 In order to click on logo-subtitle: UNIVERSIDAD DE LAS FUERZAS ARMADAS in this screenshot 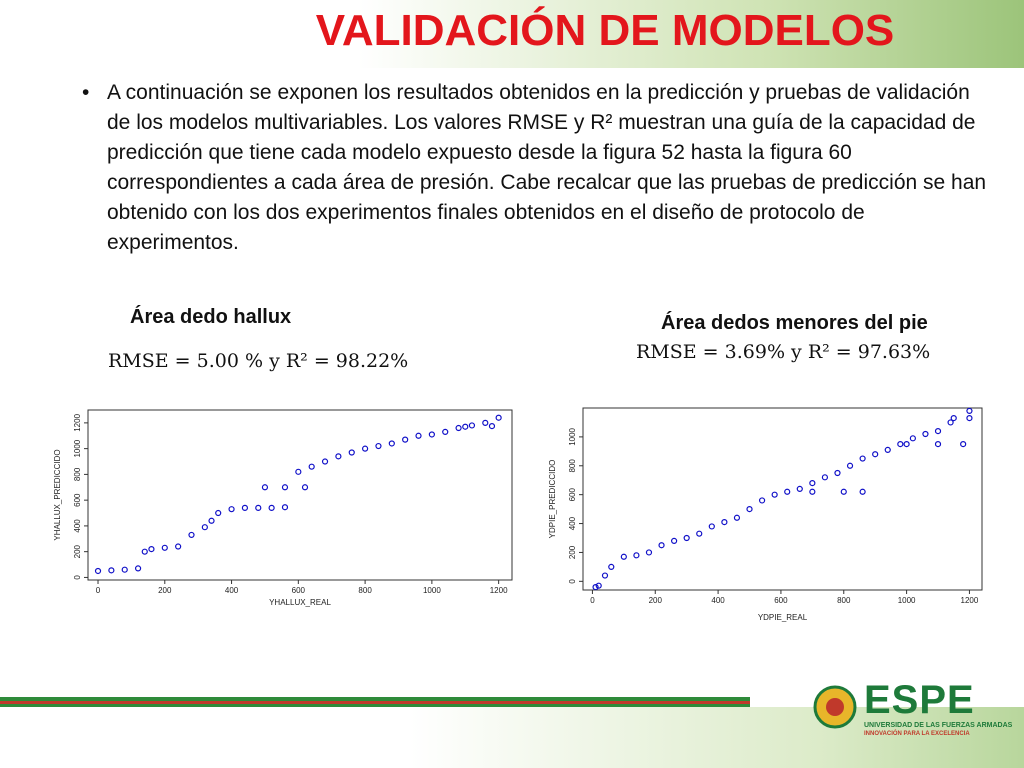, I will do `click(938, 725)`.